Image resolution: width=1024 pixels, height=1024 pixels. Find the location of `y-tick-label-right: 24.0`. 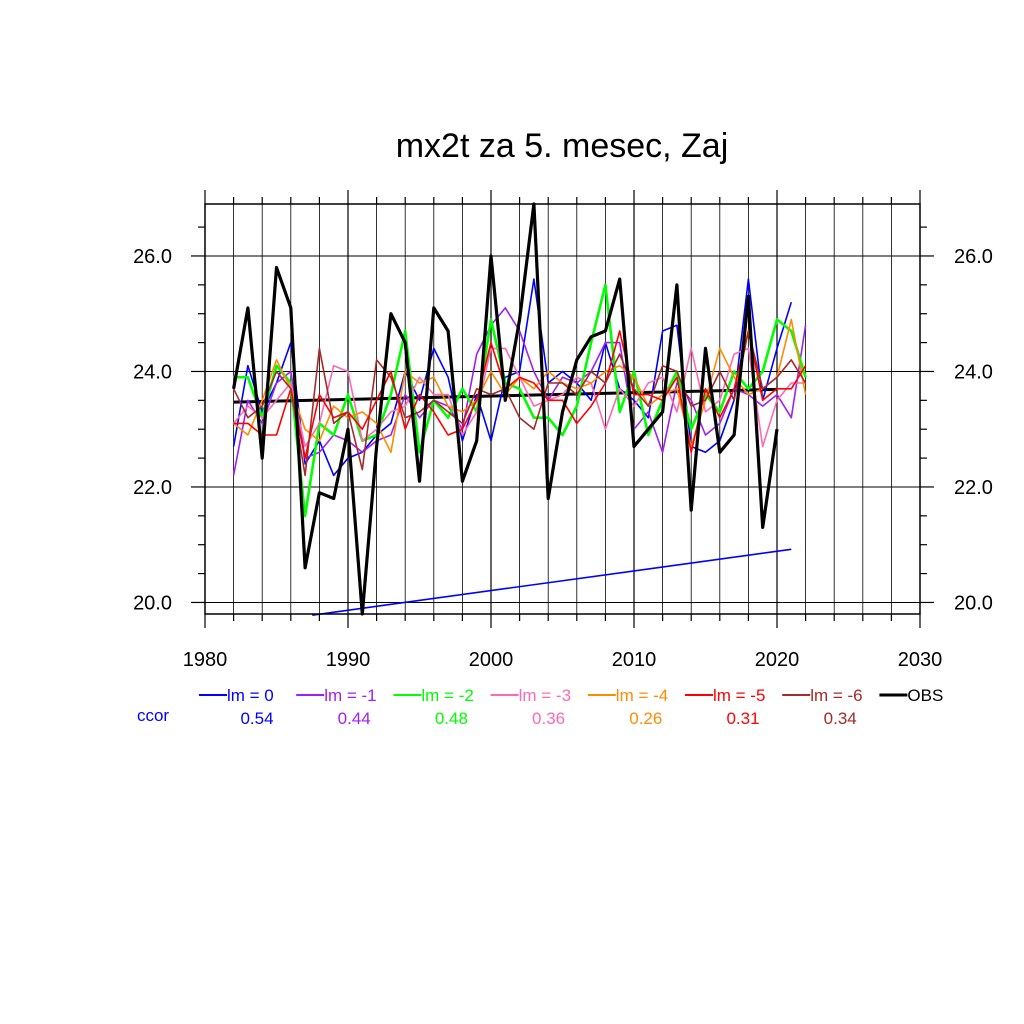

y-tick-label-right: 24.0 is located at coordinates (973, 372).